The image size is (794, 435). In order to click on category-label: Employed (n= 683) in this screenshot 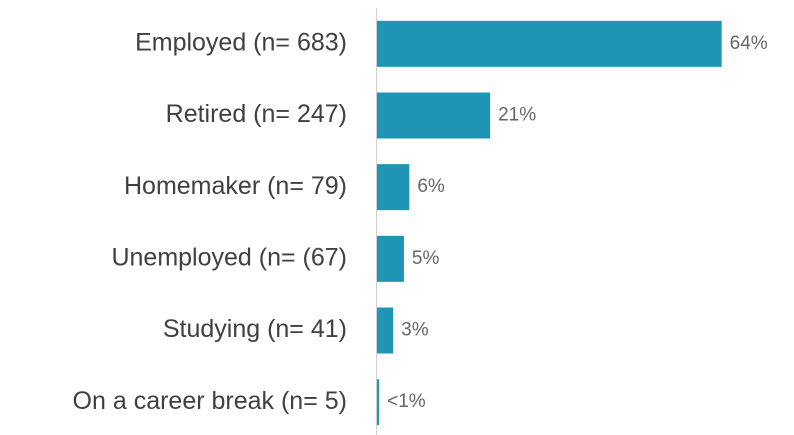, I will do `click(241, 42)`.